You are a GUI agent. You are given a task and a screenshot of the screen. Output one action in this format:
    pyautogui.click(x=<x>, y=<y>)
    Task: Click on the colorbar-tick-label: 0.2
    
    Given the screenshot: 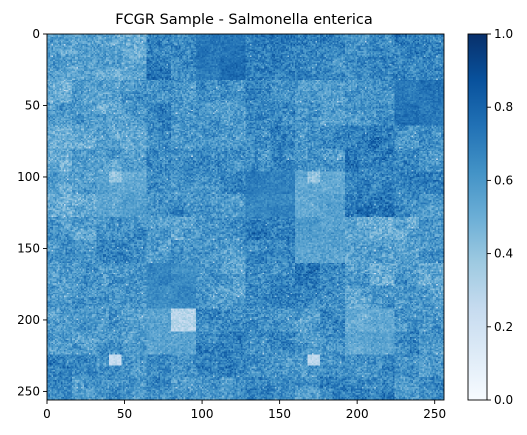 What is the action you would take?
    pyautogui.click(x=503, y=327)
    